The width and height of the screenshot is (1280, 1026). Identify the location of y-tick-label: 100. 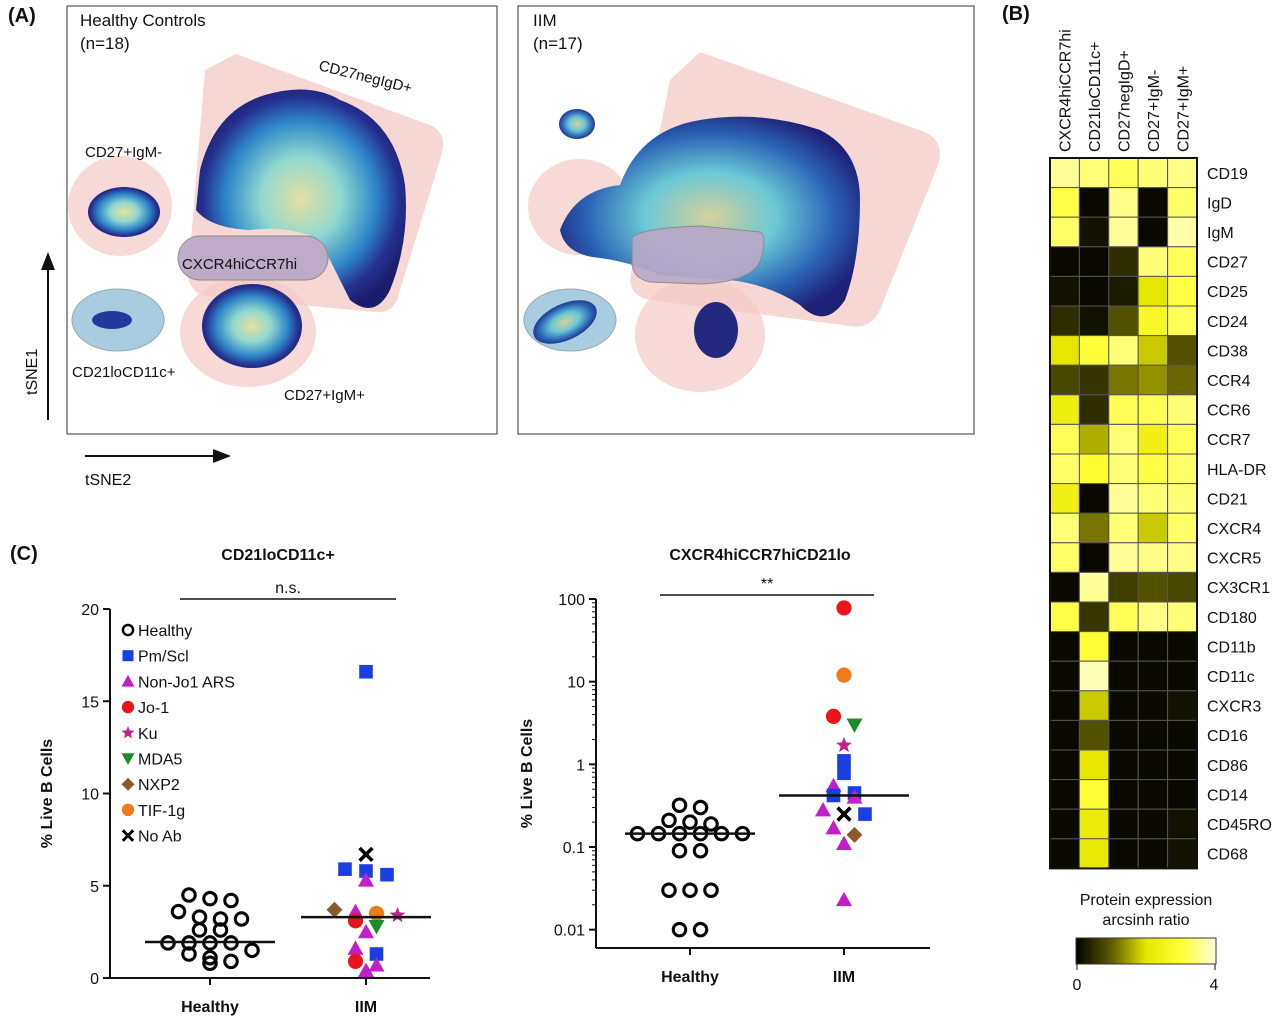
(571, 600).